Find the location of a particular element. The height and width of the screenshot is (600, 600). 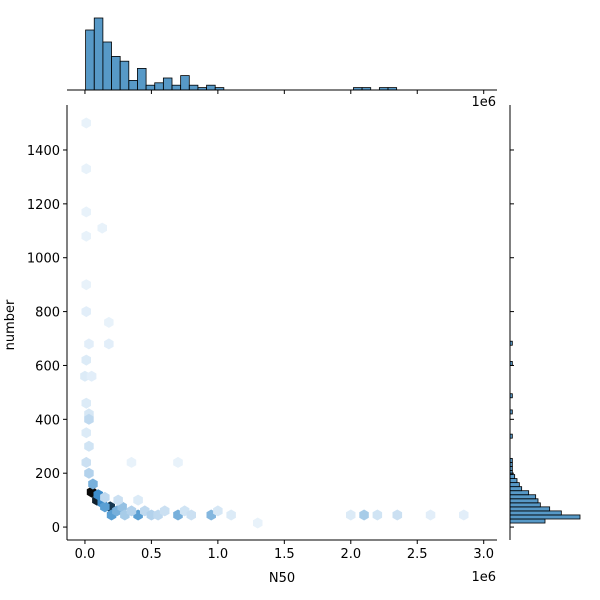

x-tick-label: 2.5 is located at coordinates (417, 554).